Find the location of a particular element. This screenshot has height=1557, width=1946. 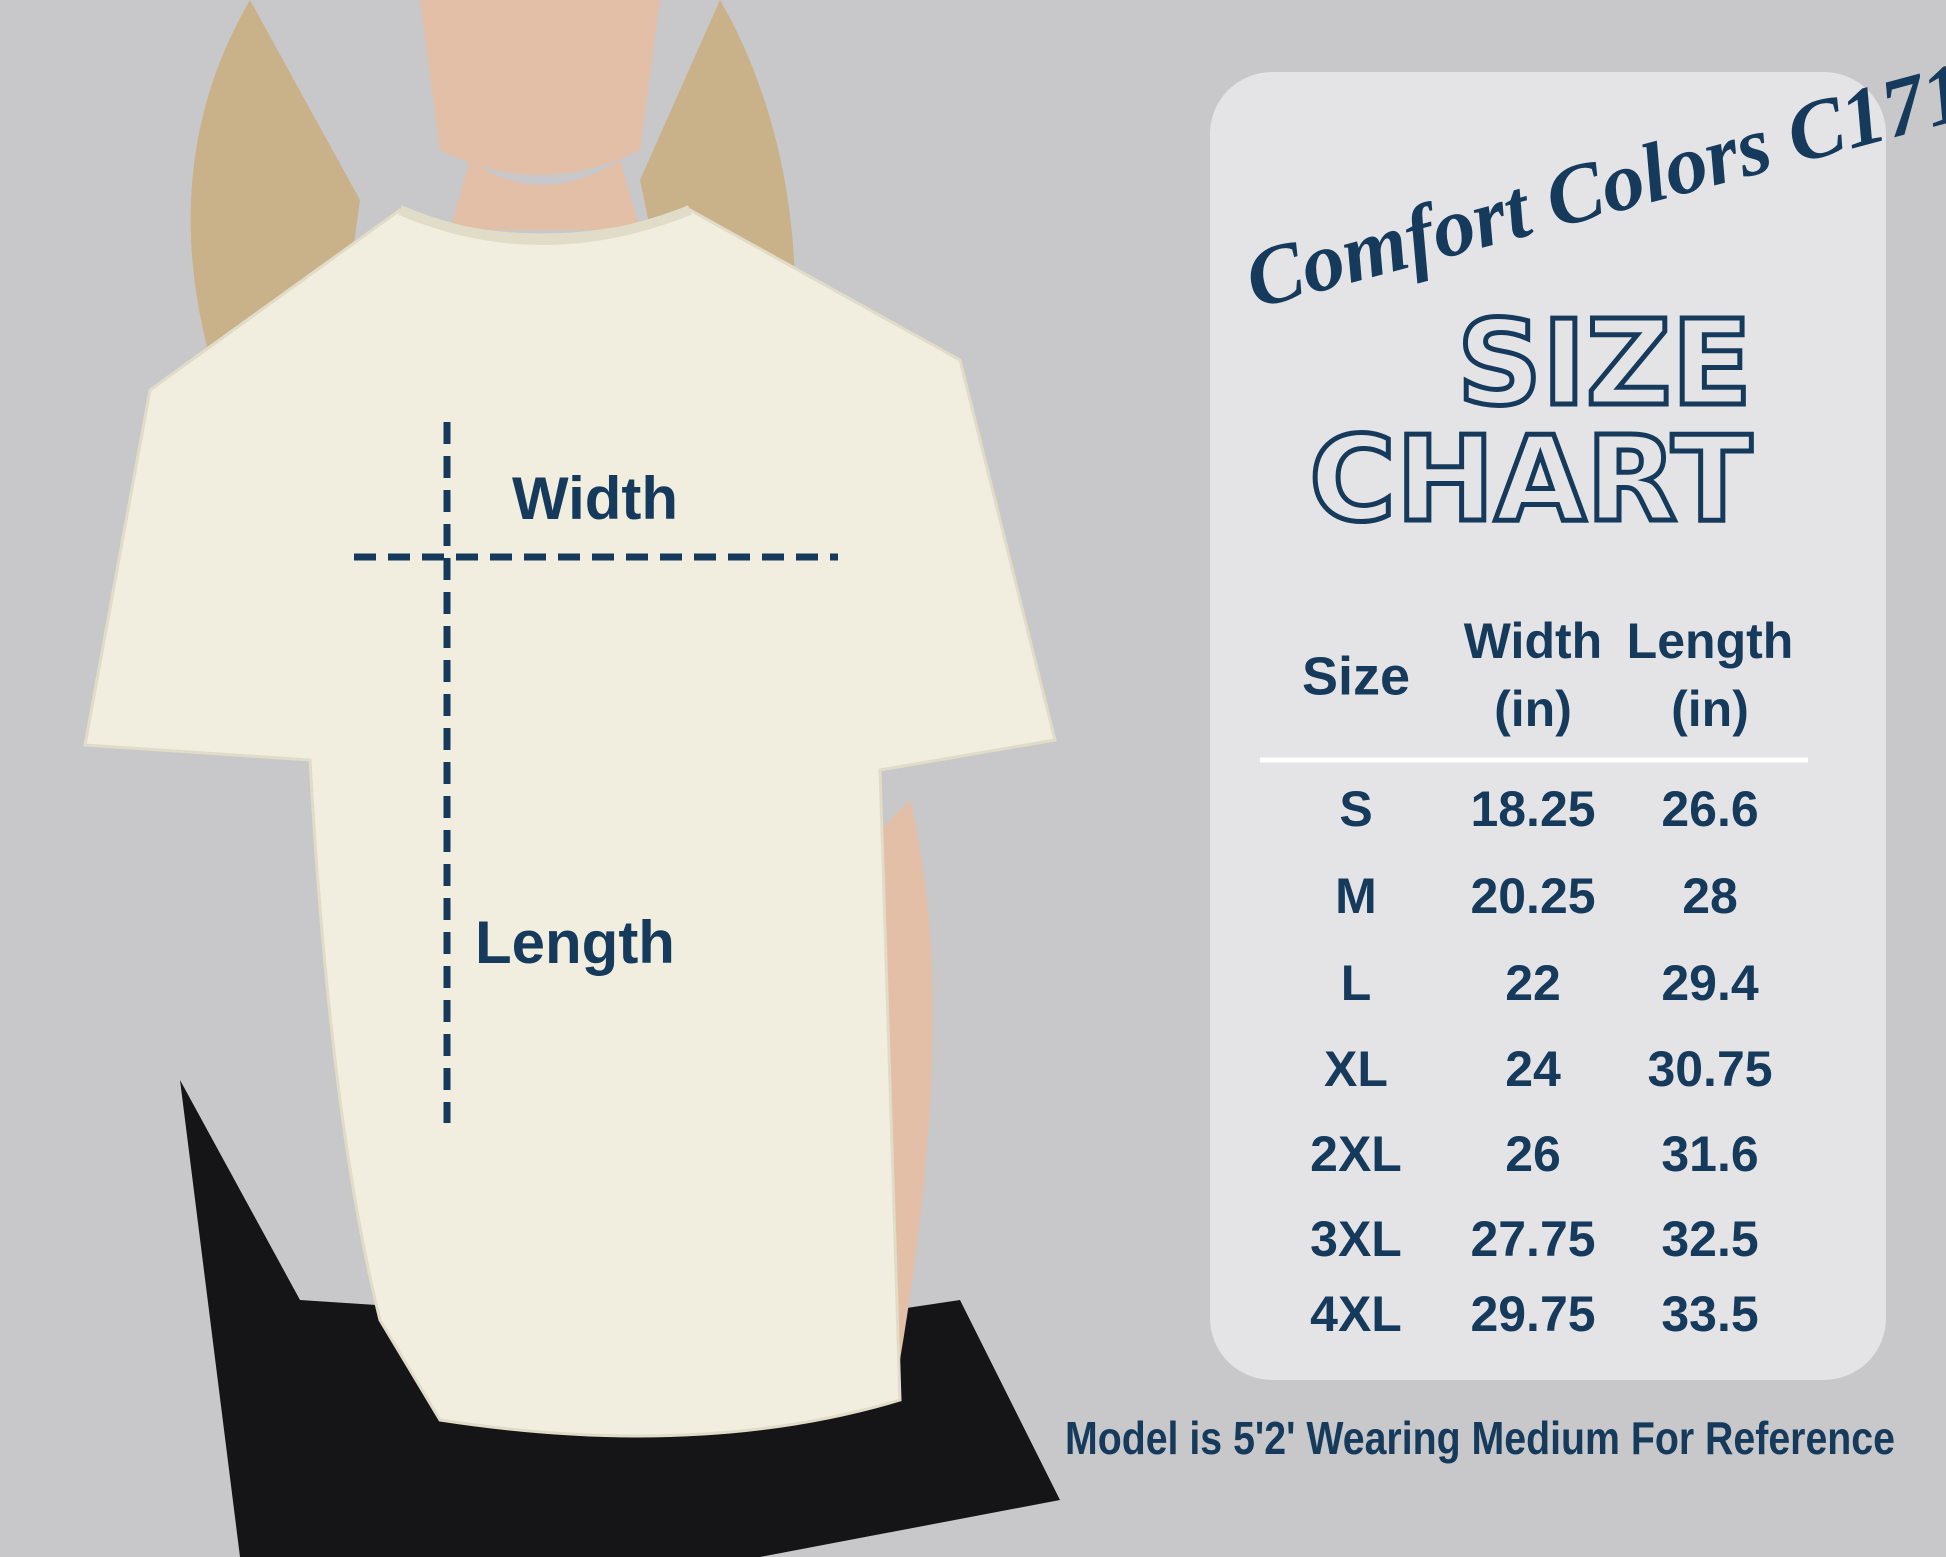

table-cell: S is located at coordinates (1355, 809).